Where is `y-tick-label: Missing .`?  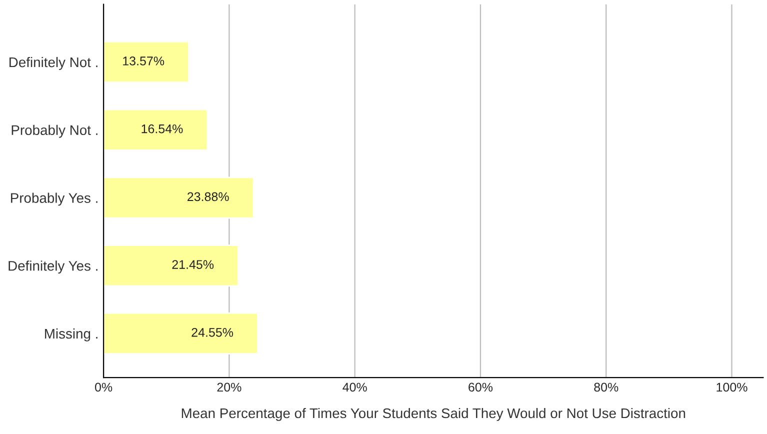 y-tick-label: Missing . is located at coordinates (71, 335).